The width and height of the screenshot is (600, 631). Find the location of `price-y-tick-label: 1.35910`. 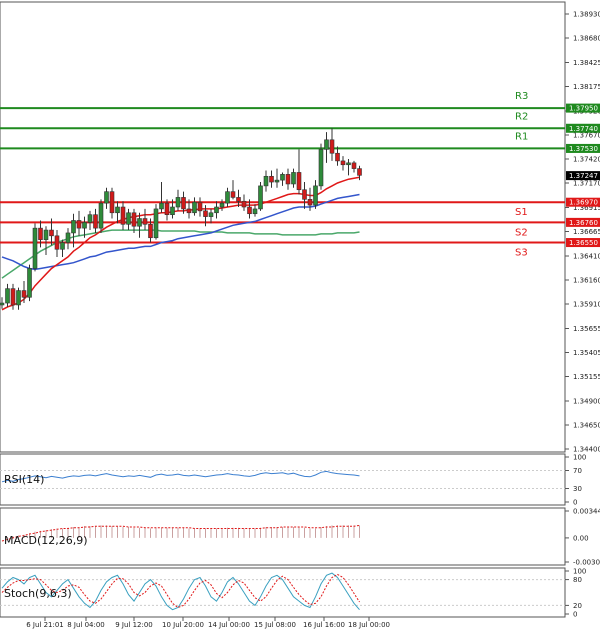

price-y-tick-label: 1.35910 is located at coordinates (586, 305).